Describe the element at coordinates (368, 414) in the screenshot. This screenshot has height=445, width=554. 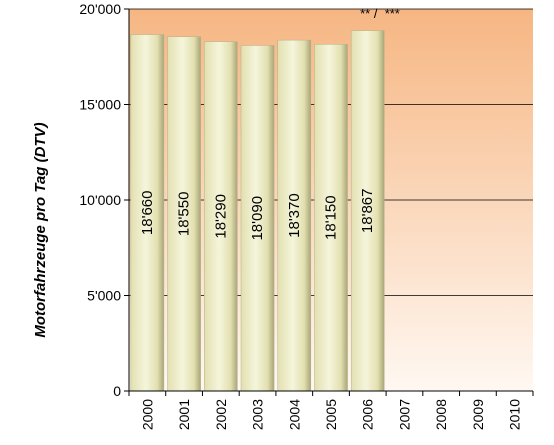
I see `x-tick-label-2006: 2006` at that location.